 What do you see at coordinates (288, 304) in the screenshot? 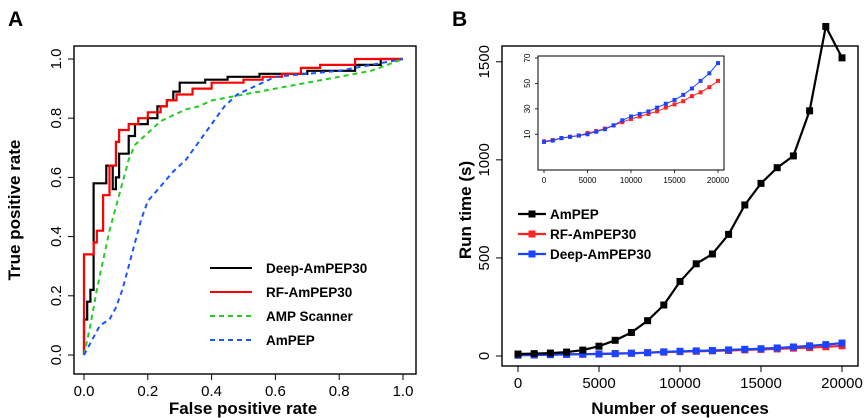
I see `roc-legend: Deep-AmPEP30 RF-AmPEP30 AMP Scanner AmPEP` at bounding box center [288, 304].